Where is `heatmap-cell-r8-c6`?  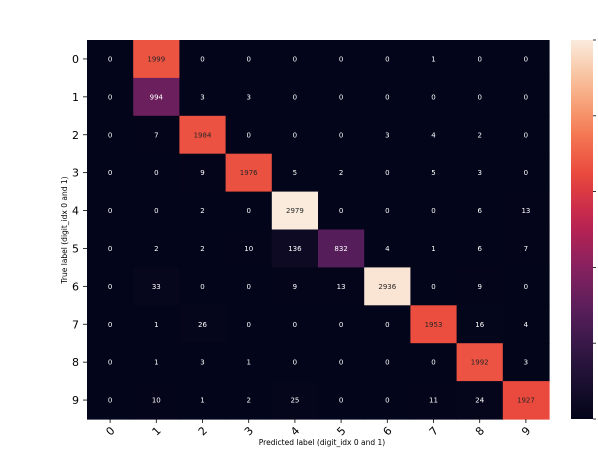
heatmap-cell-r8-c6 is located at coordinates (387, 362).